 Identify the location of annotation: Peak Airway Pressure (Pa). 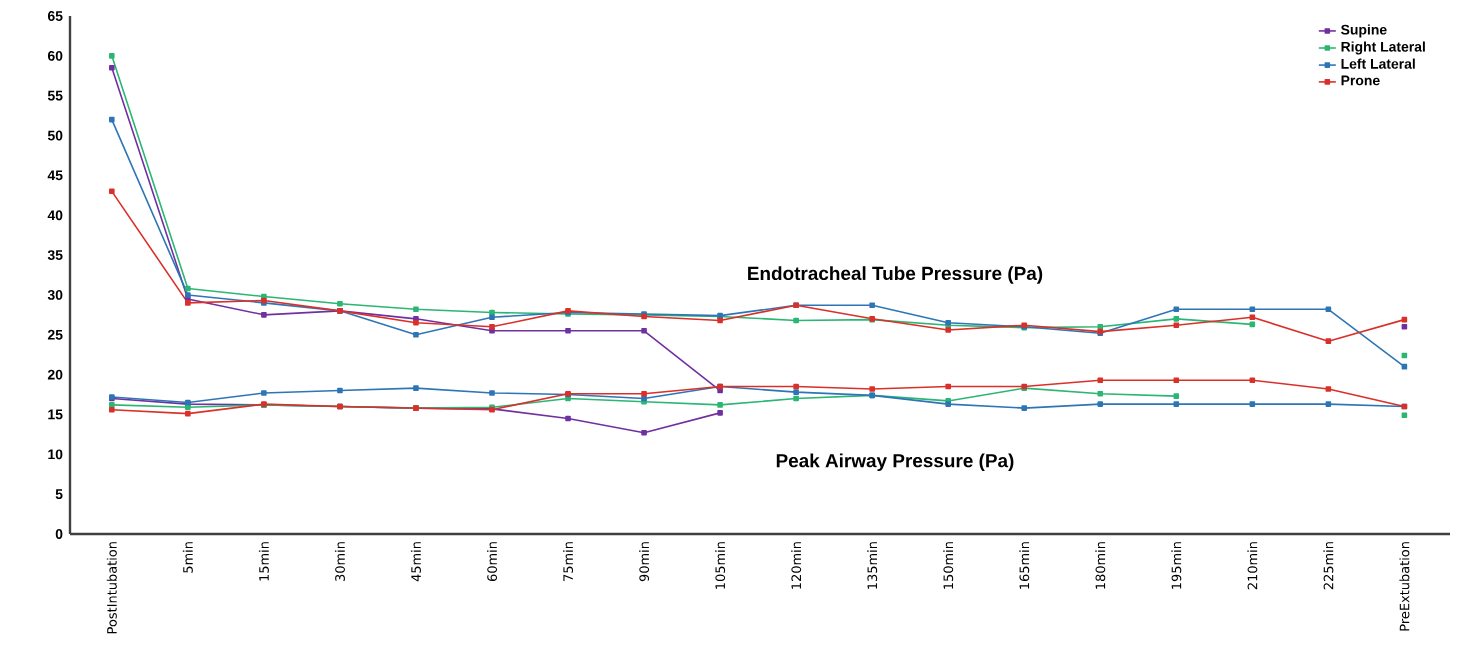
(895, 462).